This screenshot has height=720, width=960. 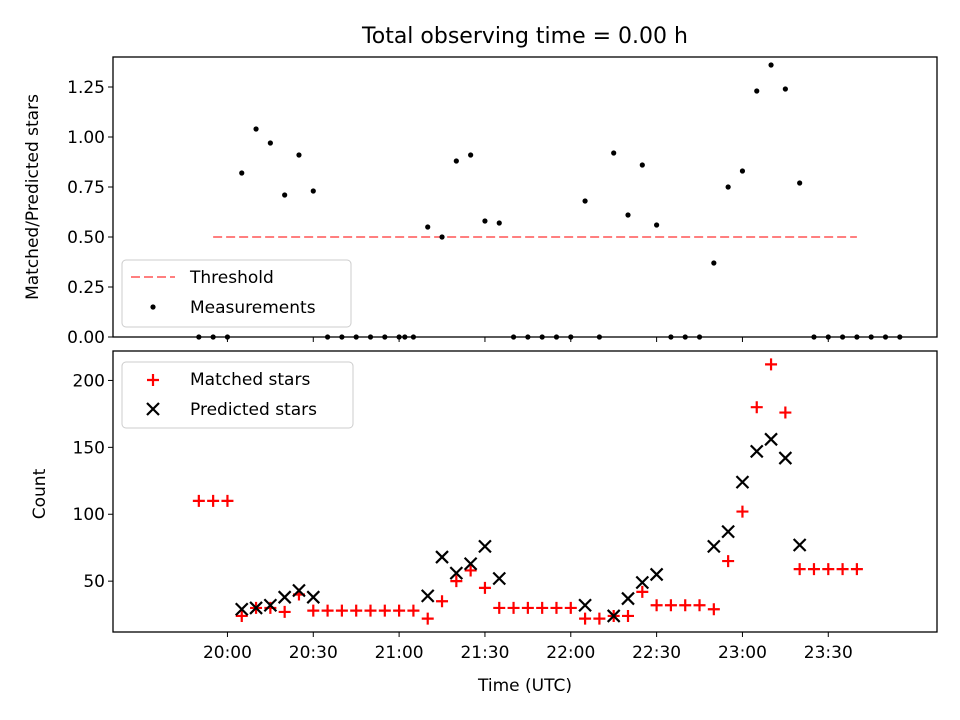 I want to click on predicted-legend-label: Predicted stars, so click(x=253, y=410).